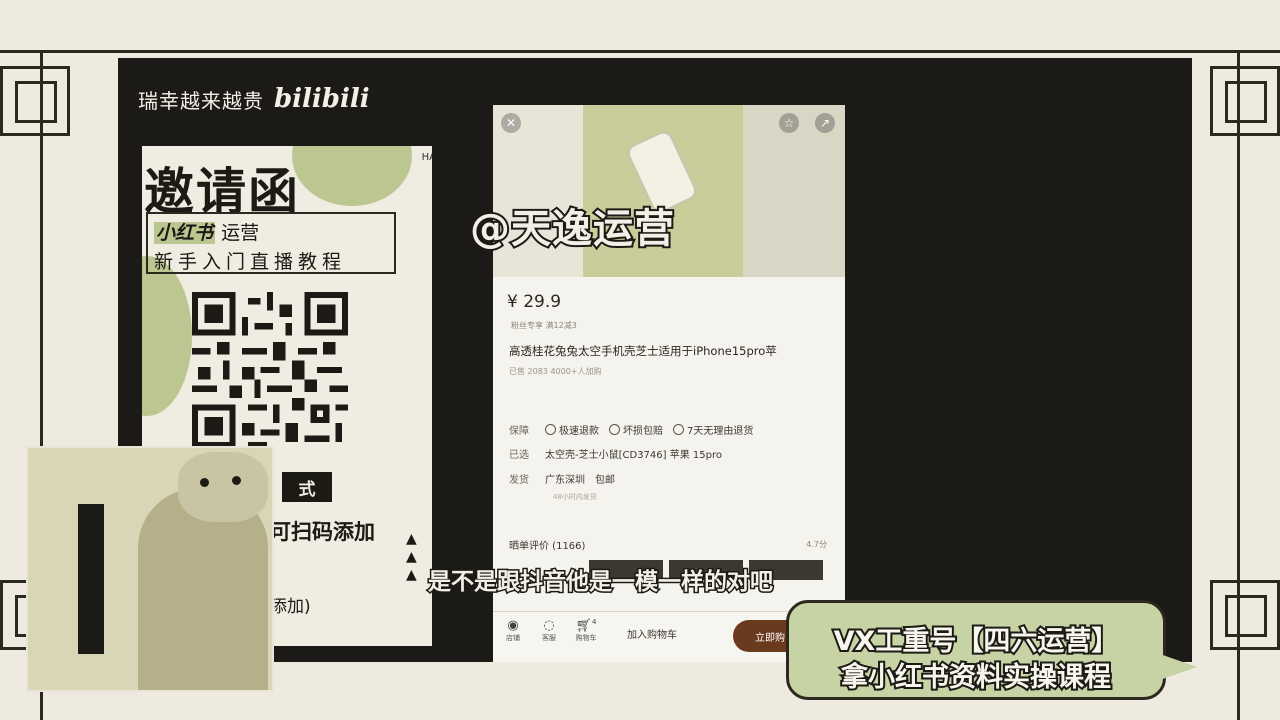 Image resolution: width=1280 pixels, height=720 pixels. Describe the element at coordinates (601, 582) in the screenshot. I see `video-subtitle: 是不是跟抖音他是一模一样的对吧` at that location.